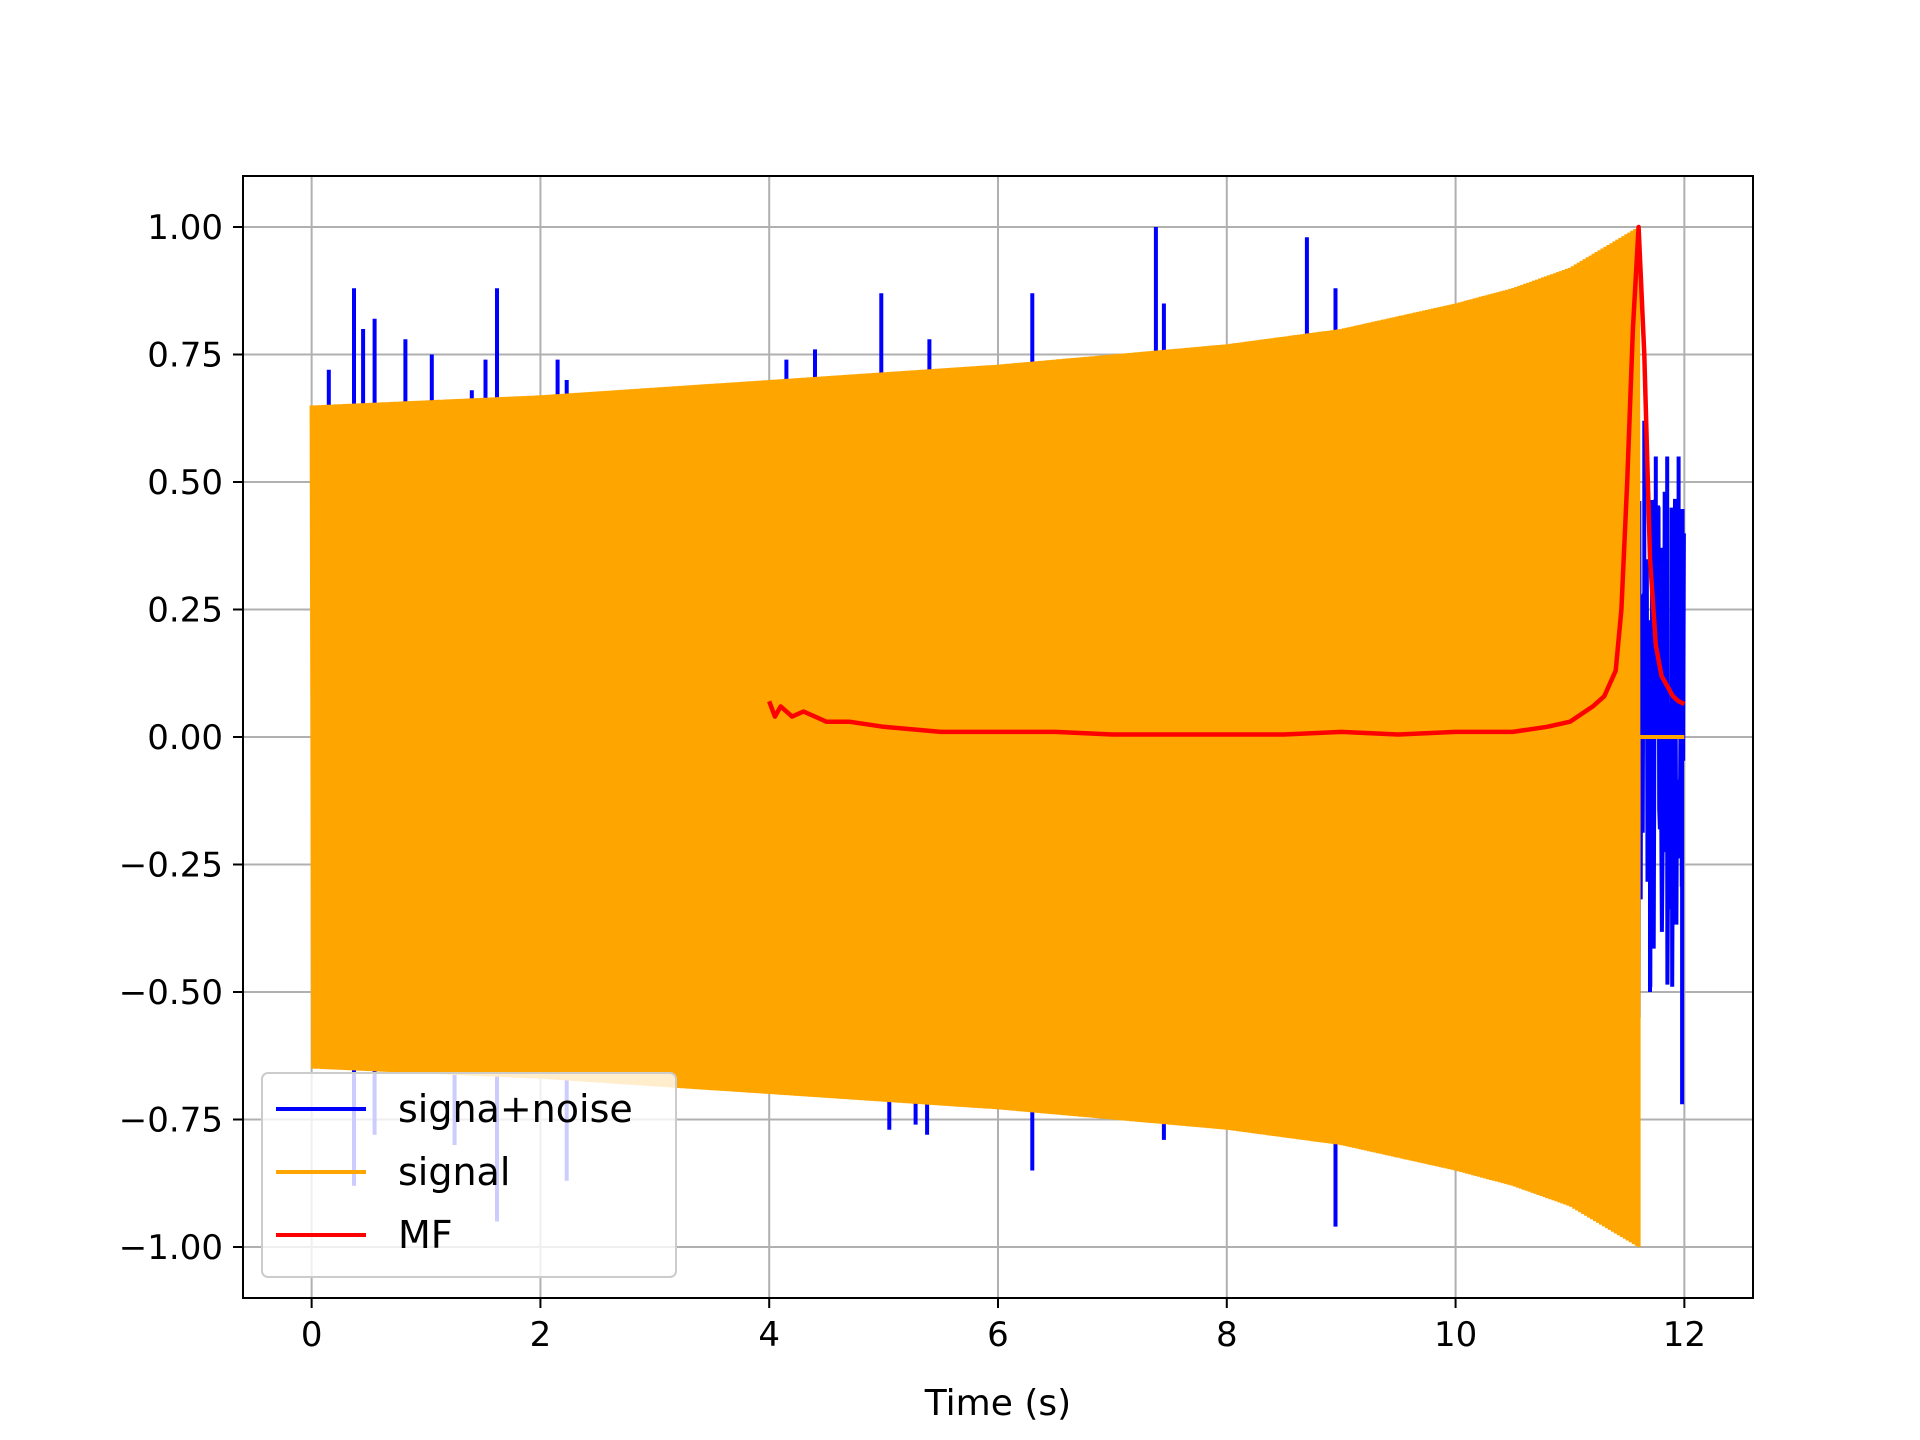 The width and height of the screenshot is (1920, 1440). What do you see at coordinates (425, 1235) in the screenshot?
I see `legend-label: MF` at bounding box center [425, 1235].